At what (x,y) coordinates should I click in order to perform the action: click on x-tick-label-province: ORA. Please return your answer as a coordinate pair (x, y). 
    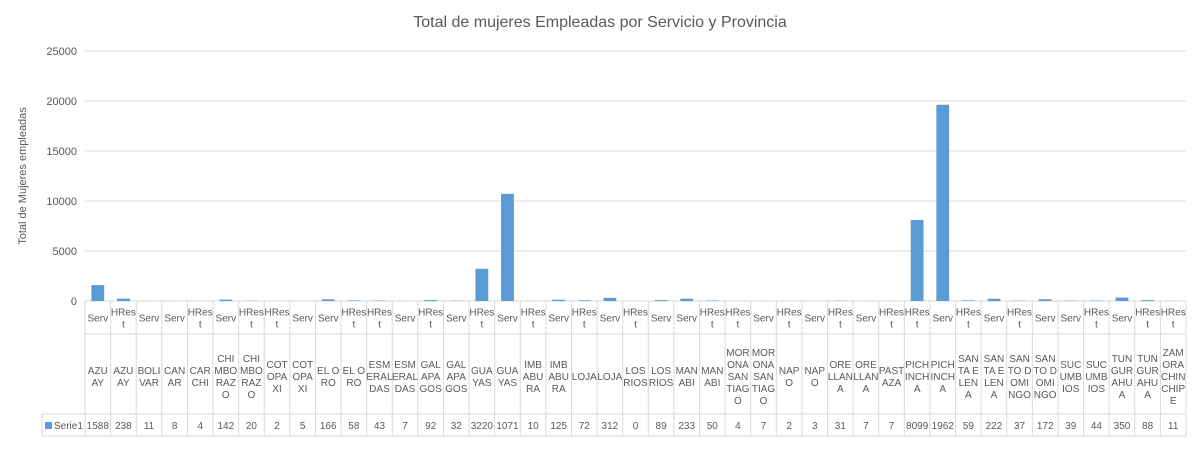
    Looking at the image, I should click on (1173, 365).